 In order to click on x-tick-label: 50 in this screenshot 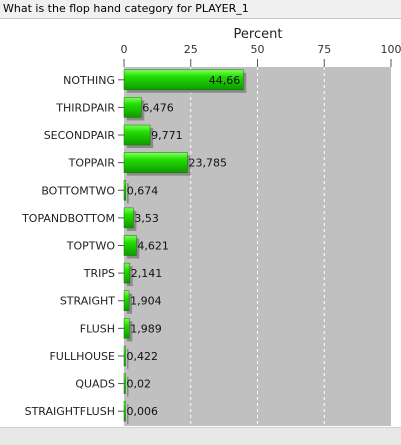, I will do `click(258, 49)`.